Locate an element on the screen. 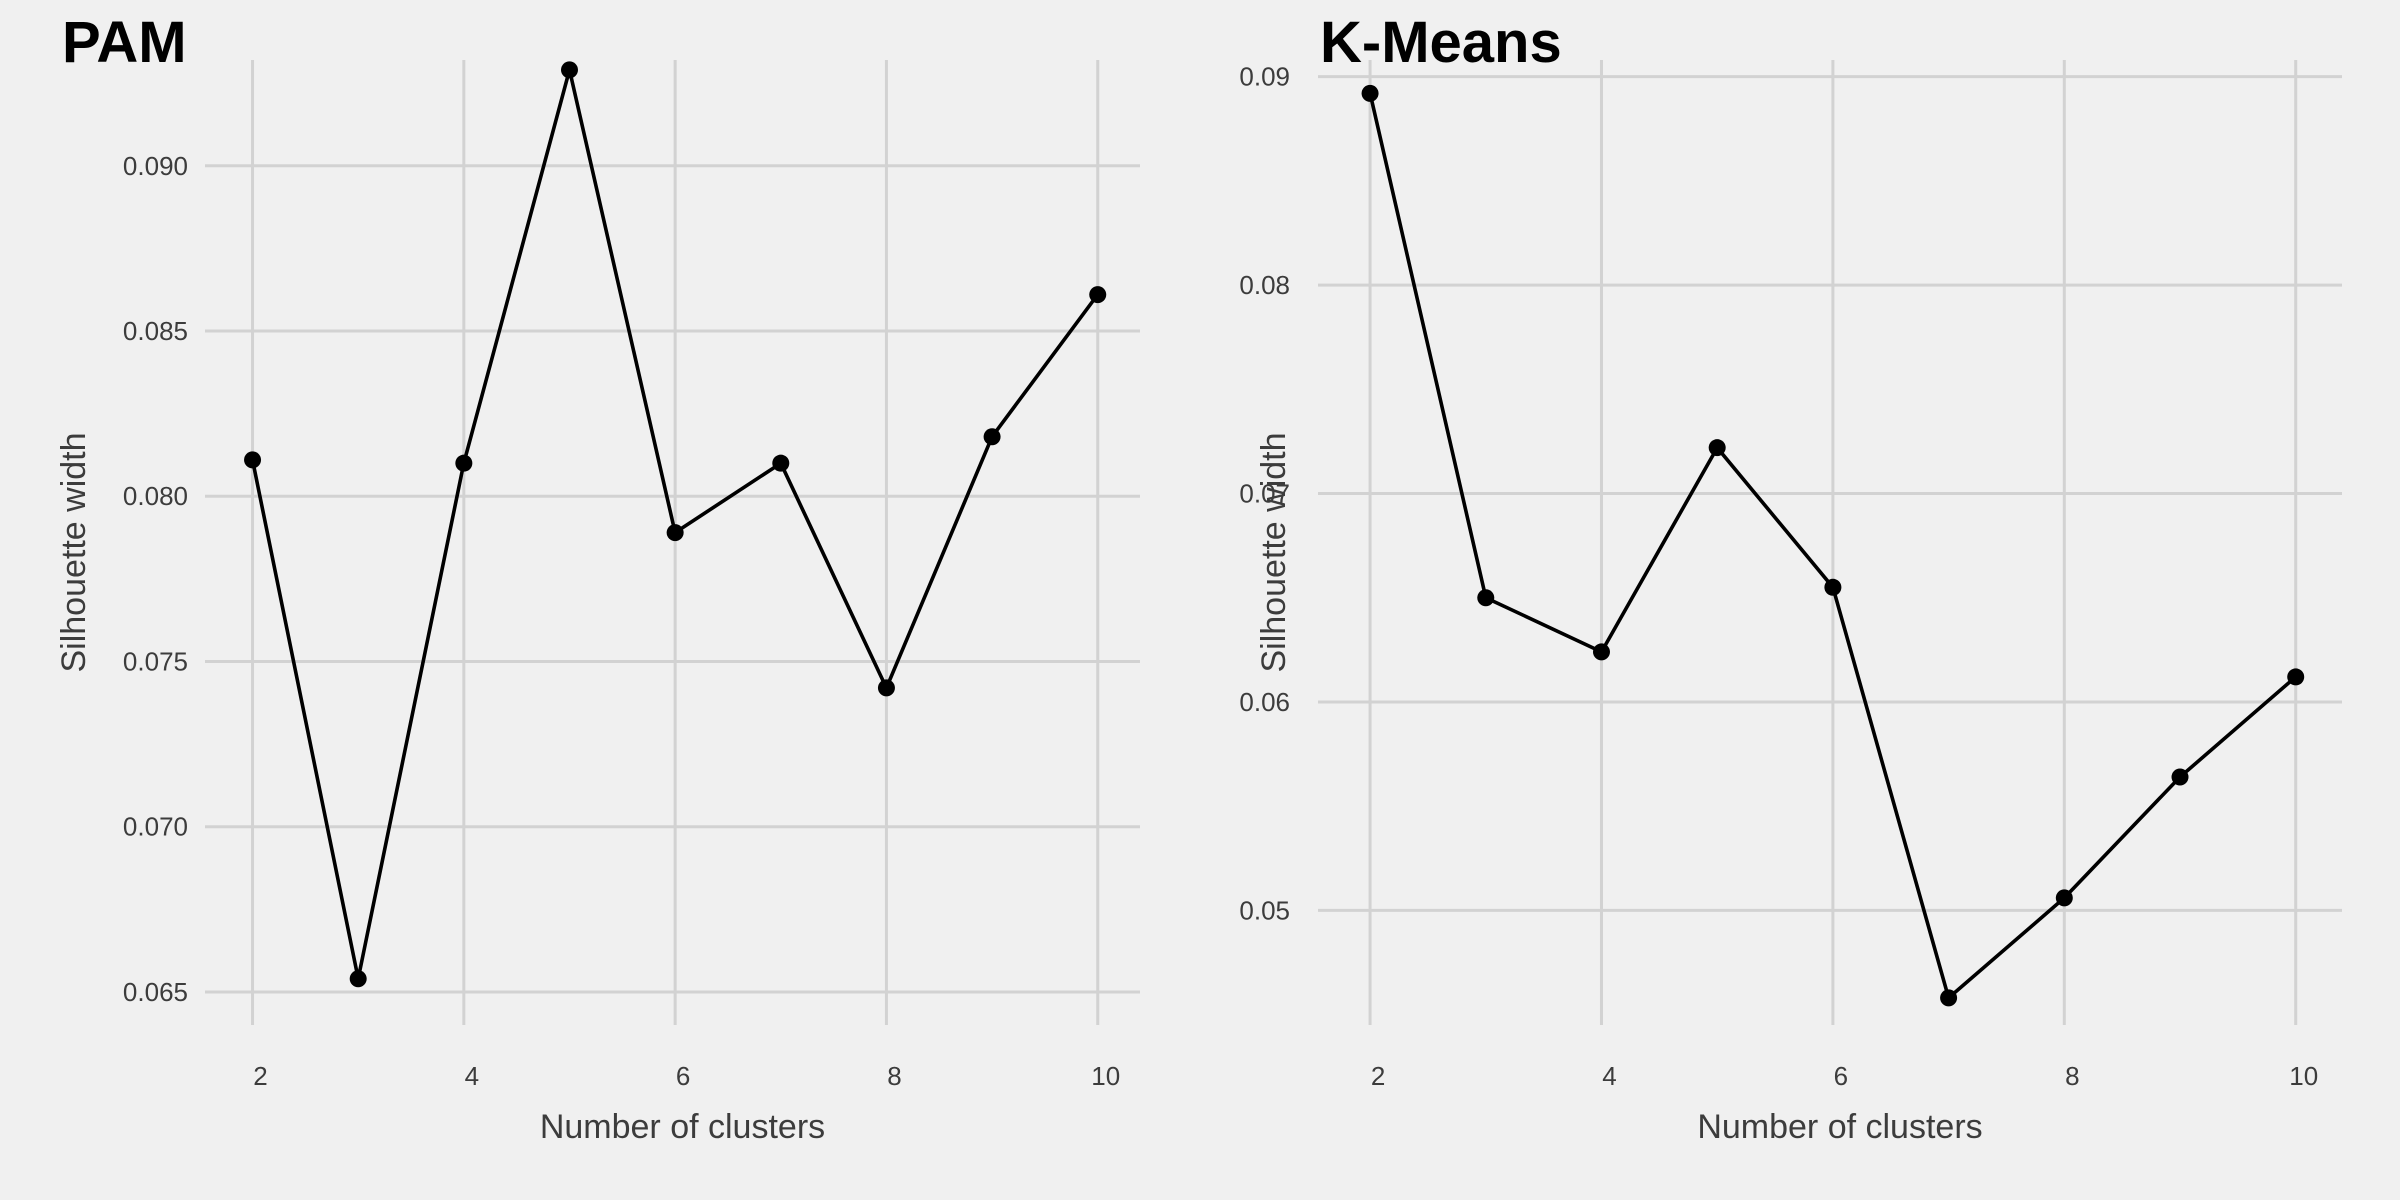 This screenshot has height=1200, width=2400. panel-title: PAM is located at coordinates (124, 42).